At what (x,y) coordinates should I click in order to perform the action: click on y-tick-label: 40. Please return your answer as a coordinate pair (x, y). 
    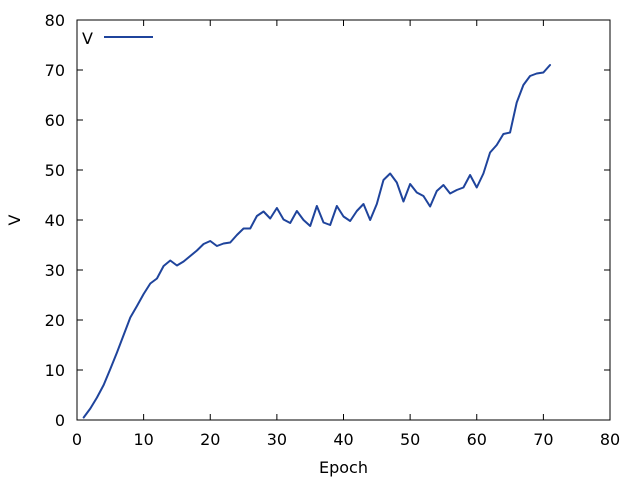
    Looking at the image, I should click on (55, 220).